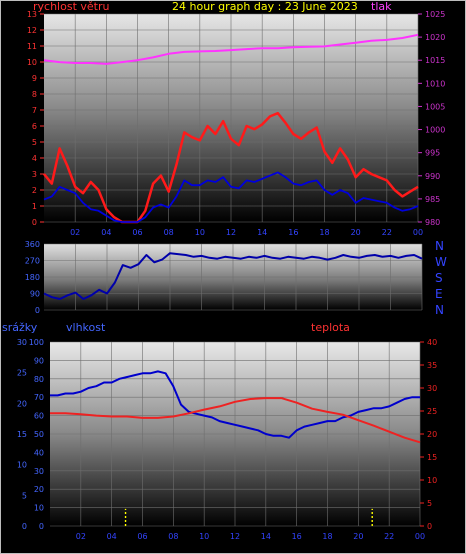  What do you see at coordinates (34, 222) in the screenshot?
I see `wind-tick-label: 0` at bounding box center [34, 222].